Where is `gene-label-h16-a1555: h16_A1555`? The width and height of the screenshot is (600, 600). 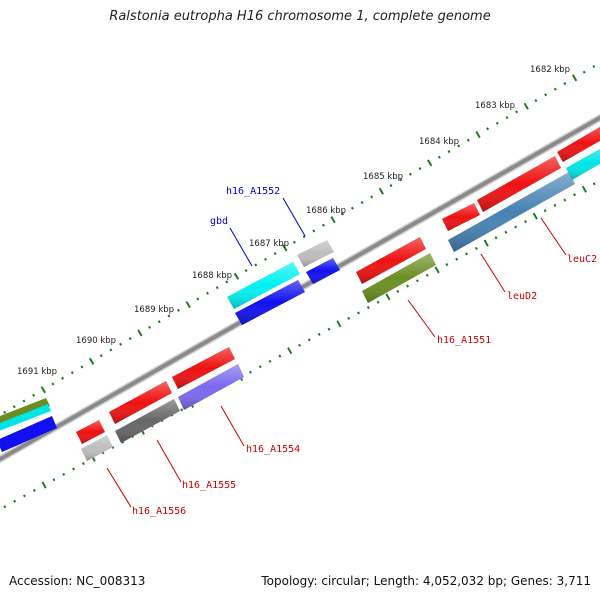 gene-label-h16-a1555: h16_A1555 is located at coordinates (209, 485).